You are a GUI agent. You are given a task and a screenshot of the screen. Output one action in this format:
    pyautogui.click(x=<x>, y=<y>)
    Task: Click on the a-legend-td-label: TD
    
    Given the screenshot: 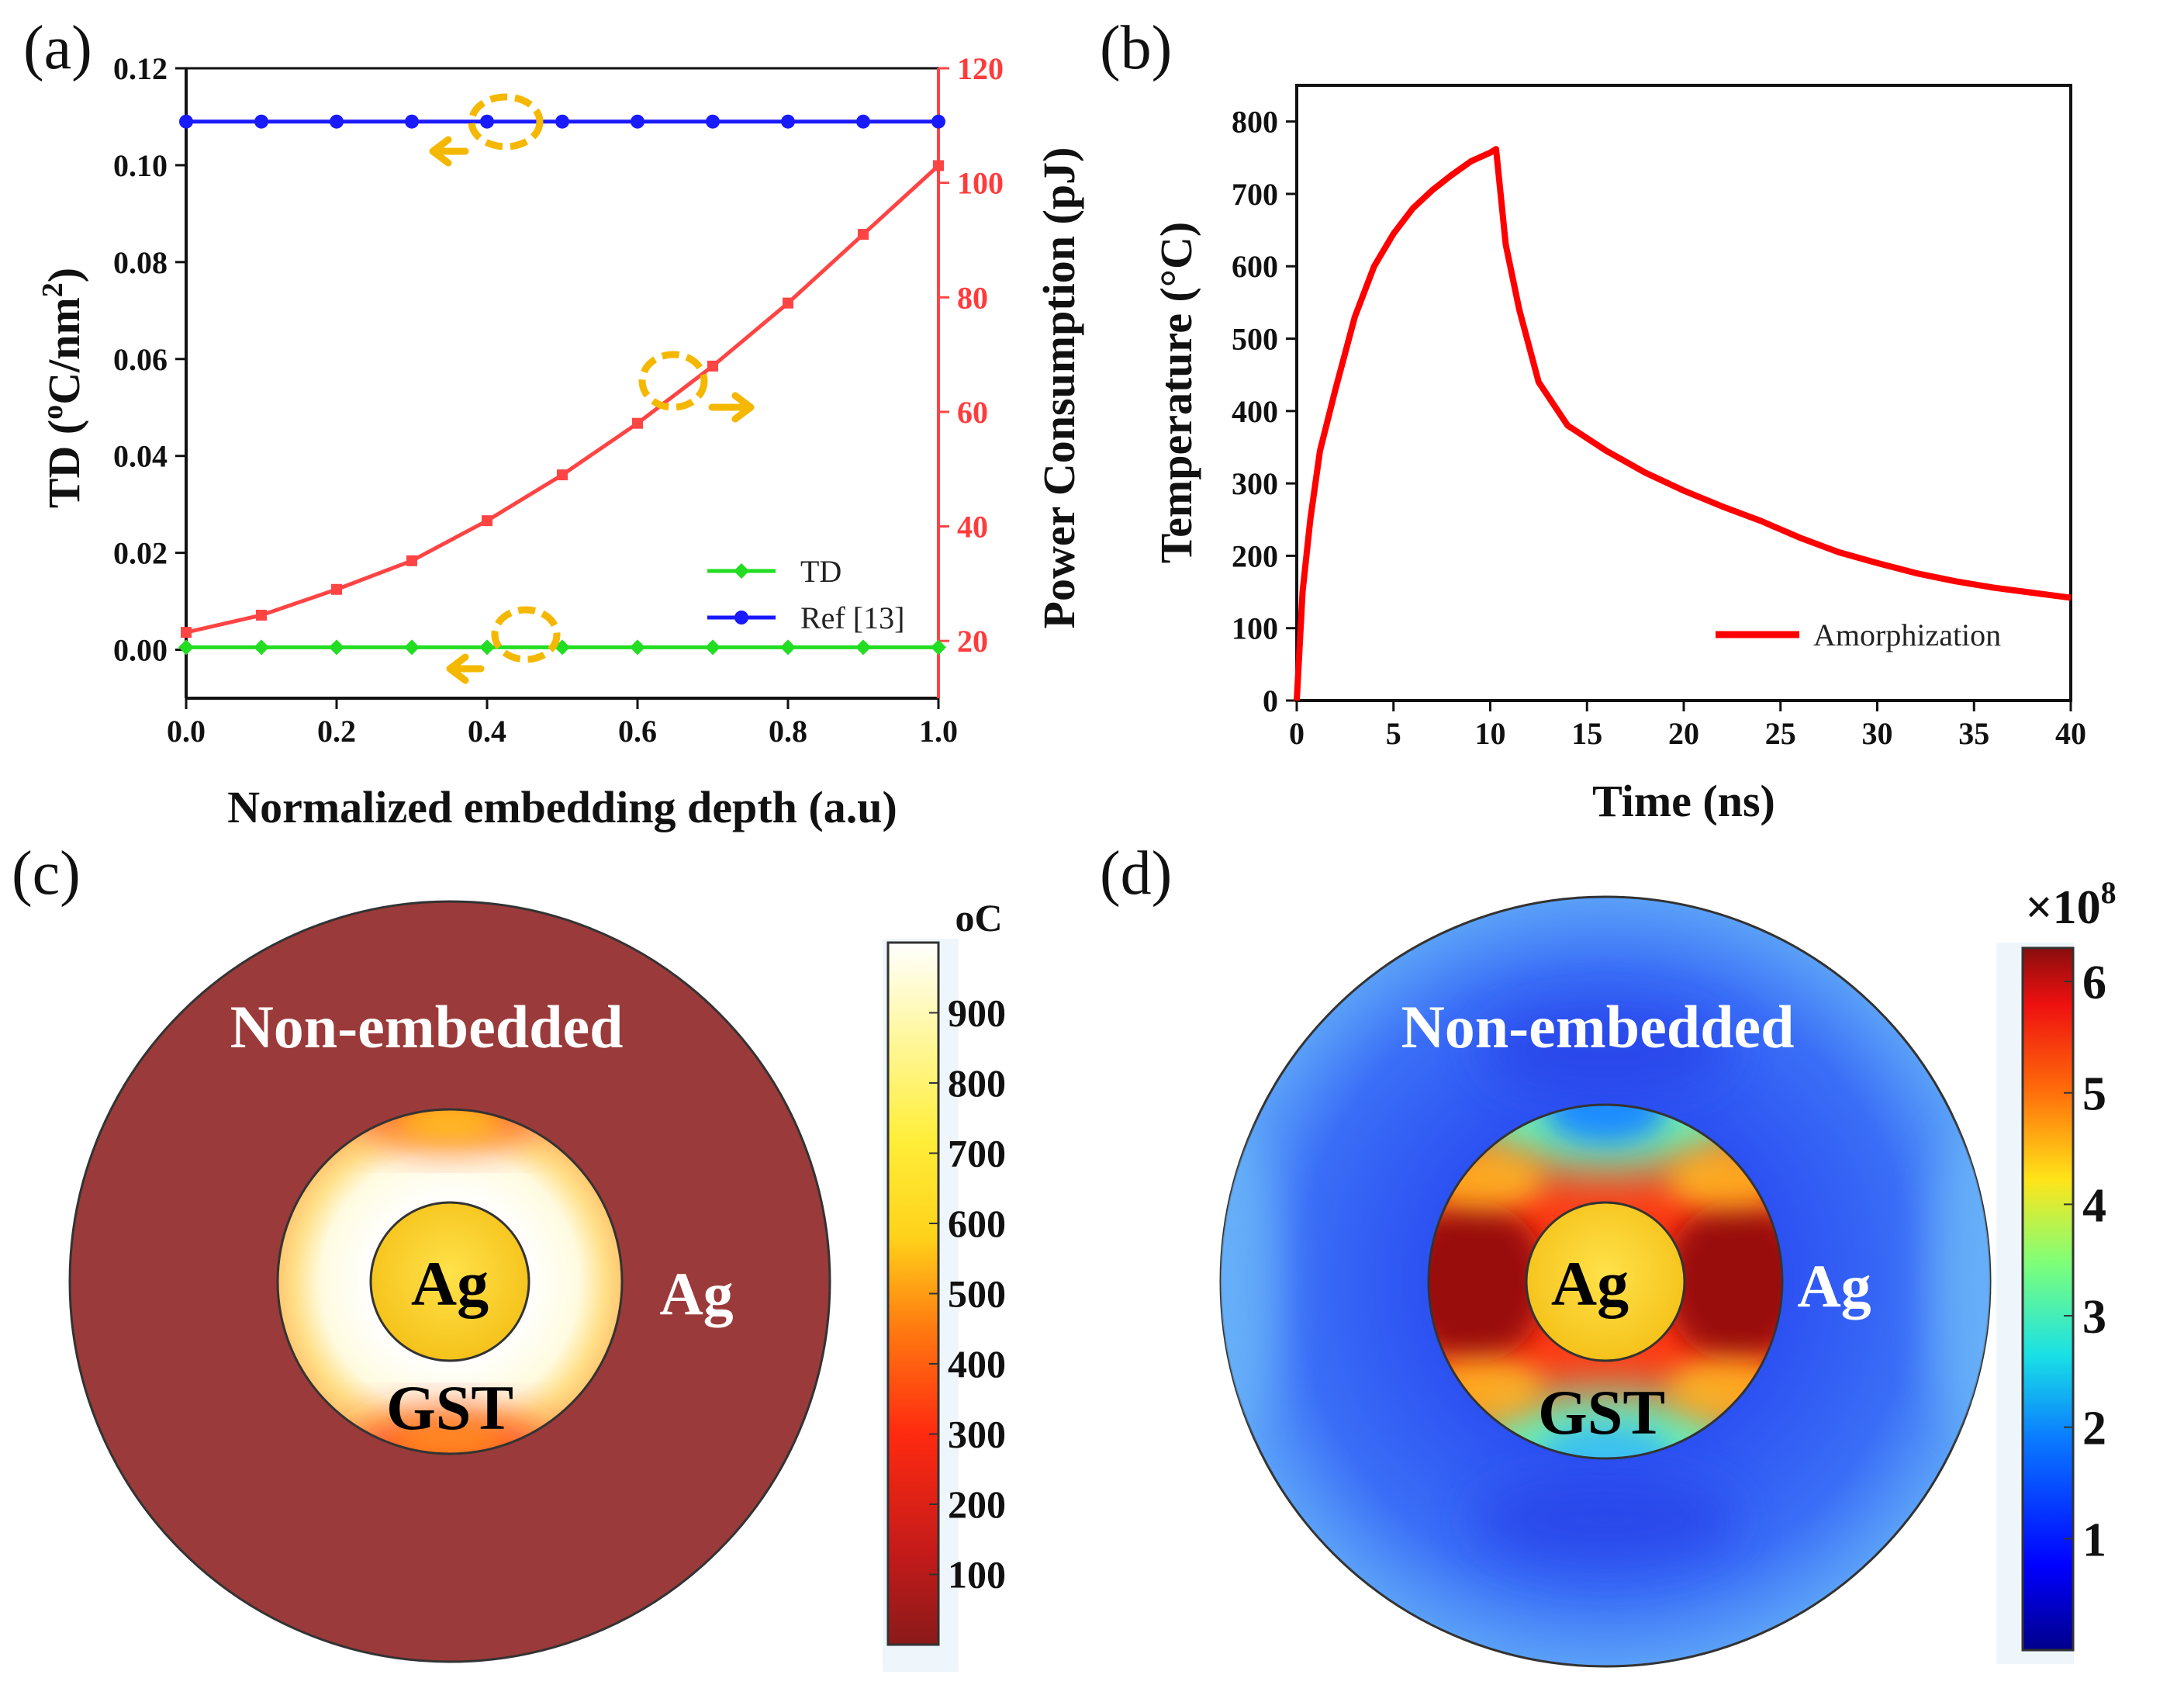 What is the action you would take?
    pyautogui.click(x=820, y=571)
    